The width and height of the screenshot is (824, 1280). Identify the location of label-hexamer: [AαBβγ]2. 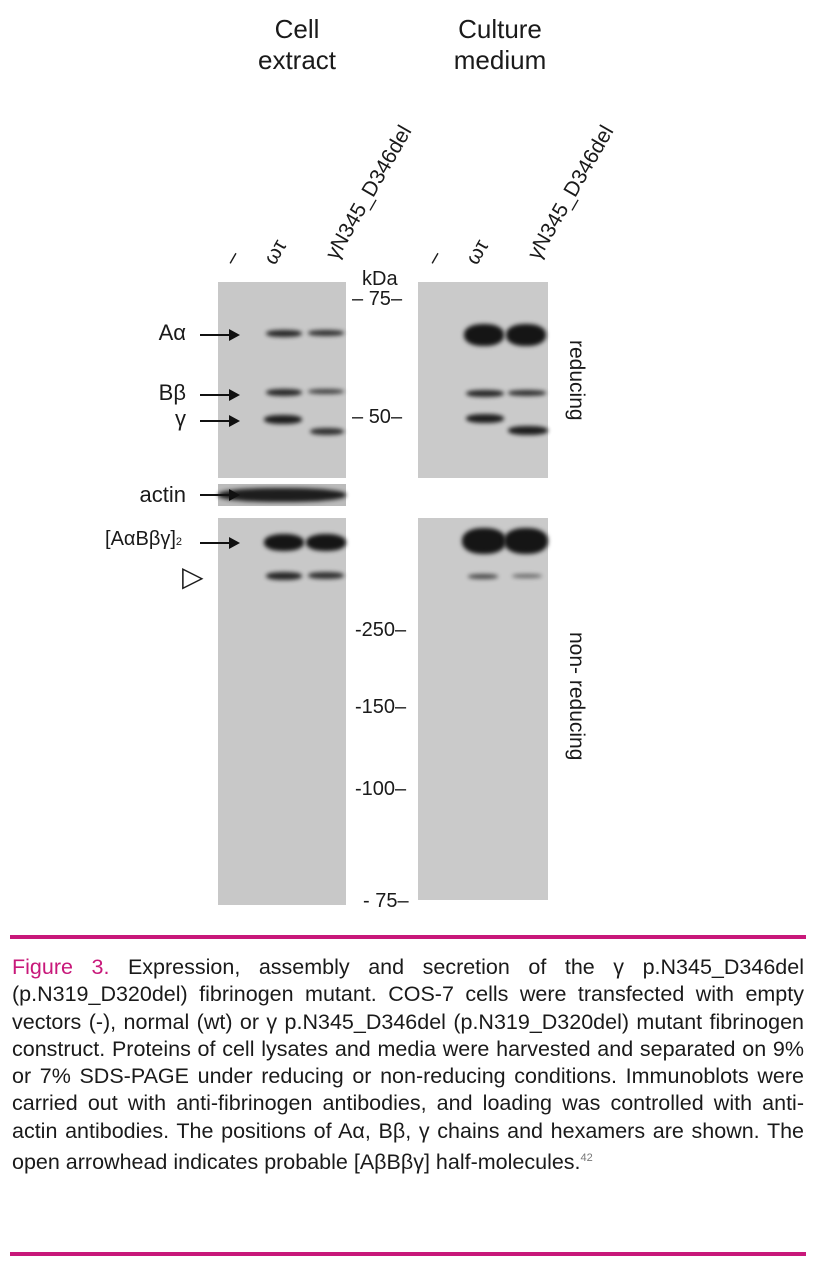
(143, 539).